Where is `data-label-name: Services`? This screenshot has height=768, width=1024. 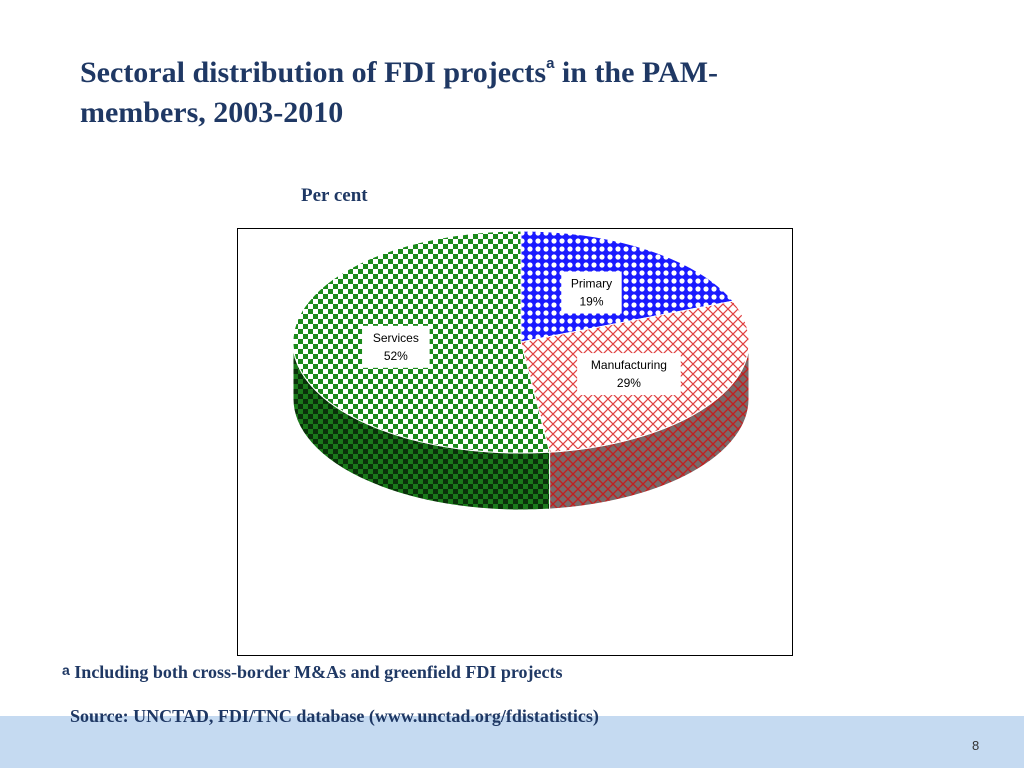 data-label-name: Services is located at coordinates (396, 338).